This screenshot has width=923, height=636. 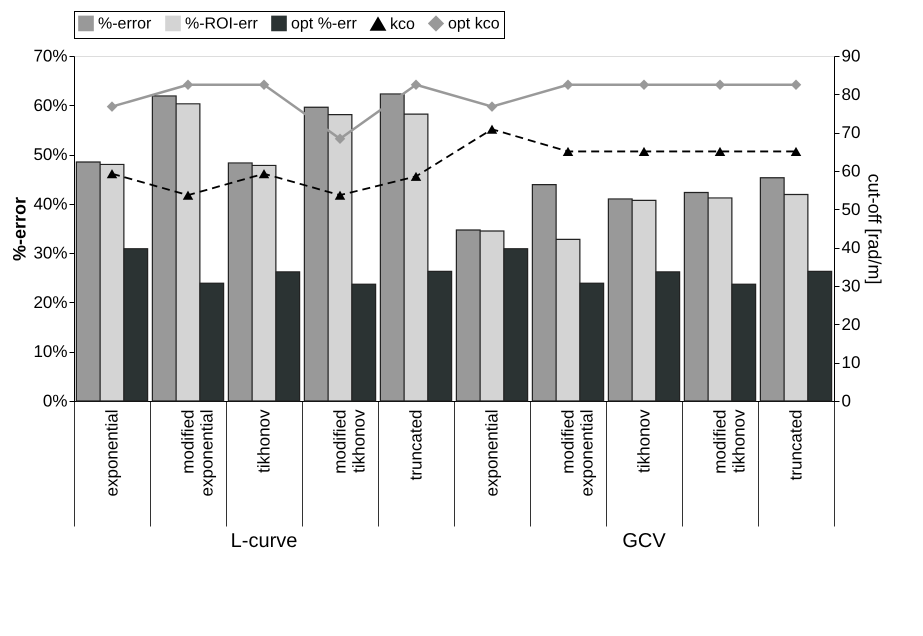 What do you see at coordinates (222, 23) in the screenshot?
I see `legend-label: %-ROI-err` at bounding box center [222, 23].